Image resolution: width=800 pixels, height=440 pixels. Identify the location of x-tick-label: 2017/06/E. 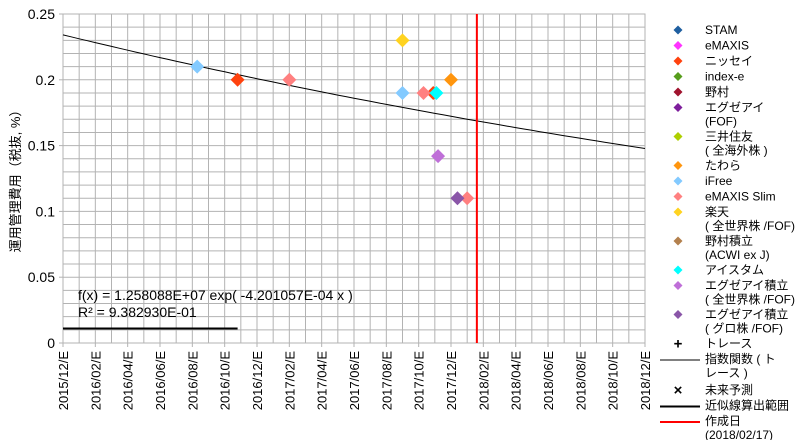
(354, 381).